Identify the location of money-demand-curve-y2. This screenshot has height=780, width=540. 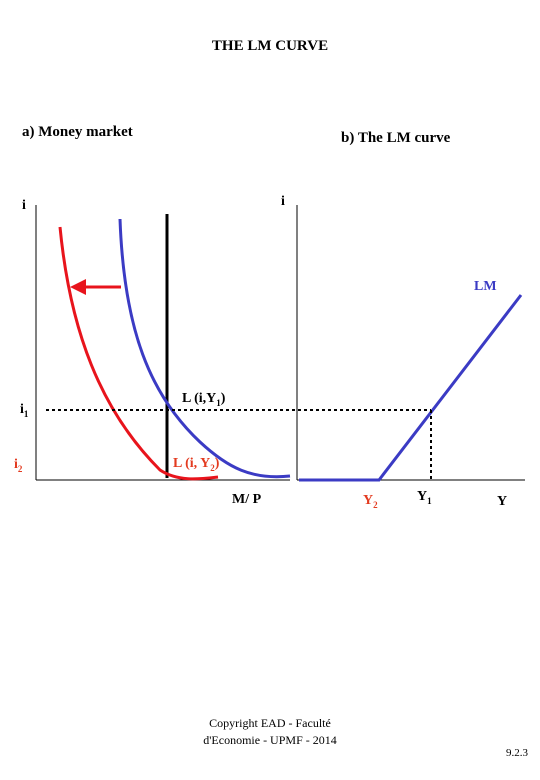
(138, 353).